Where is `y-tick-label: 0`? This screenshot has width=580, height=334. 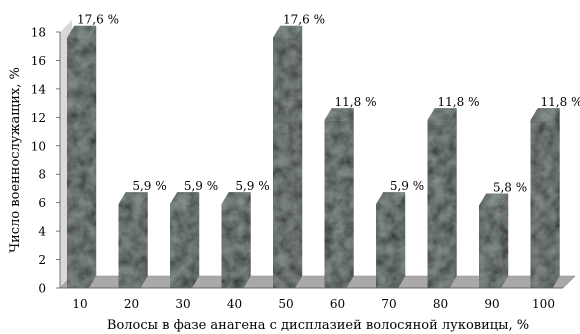 y-tick-label: 0 is located at coordinates (42, 289).